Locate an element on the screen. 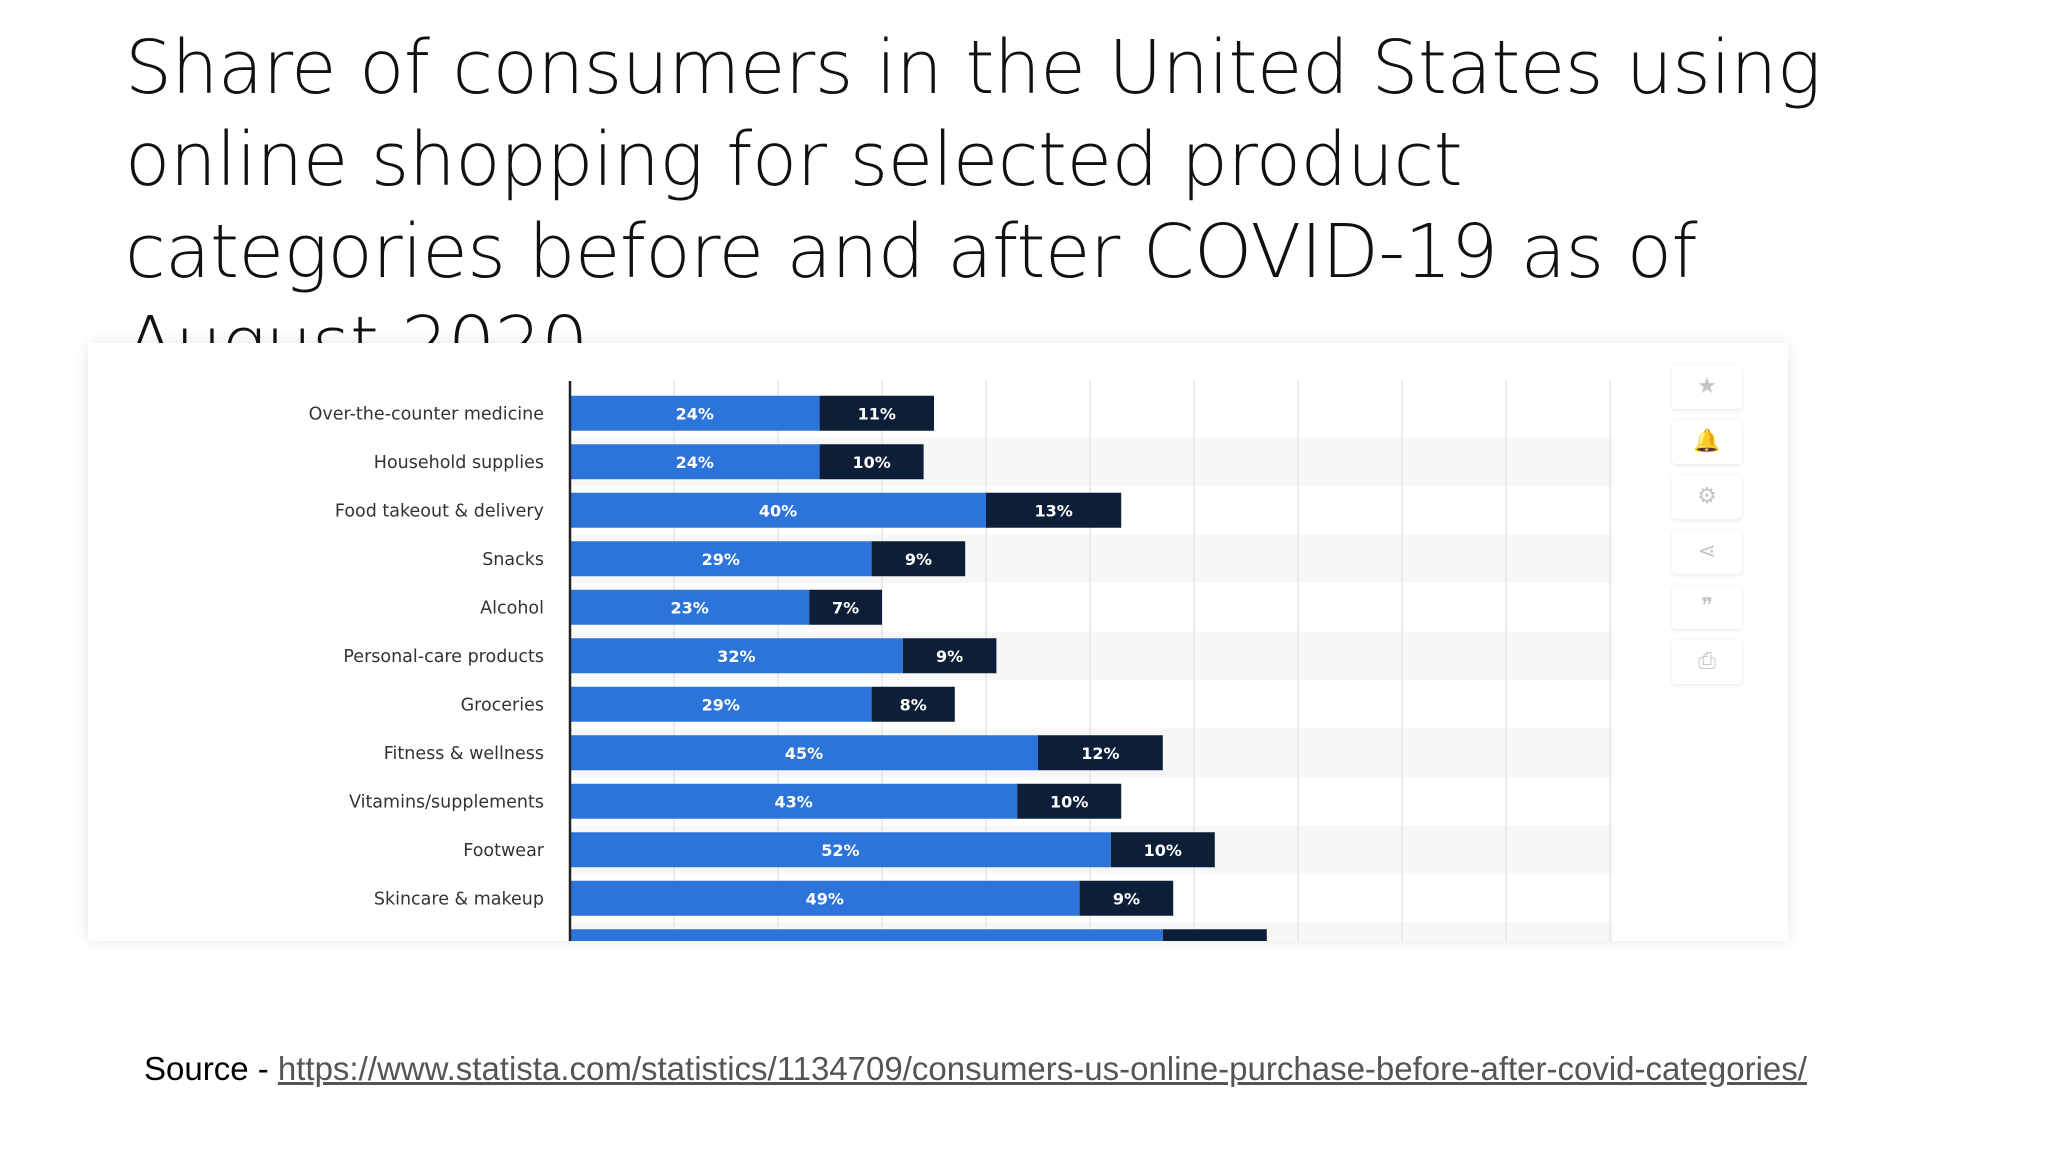 The image size is (2048, 1152). data-label-before: 23% is located at coordinates (689, 607).